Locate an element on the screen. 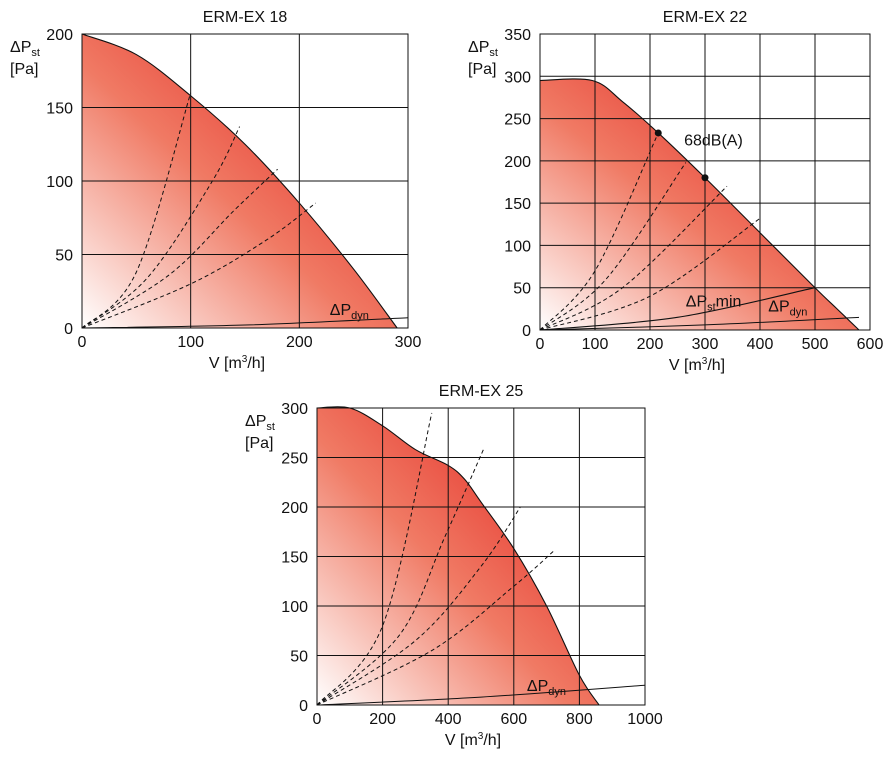  annotation-sub: st is located at coordinates (711, 307).